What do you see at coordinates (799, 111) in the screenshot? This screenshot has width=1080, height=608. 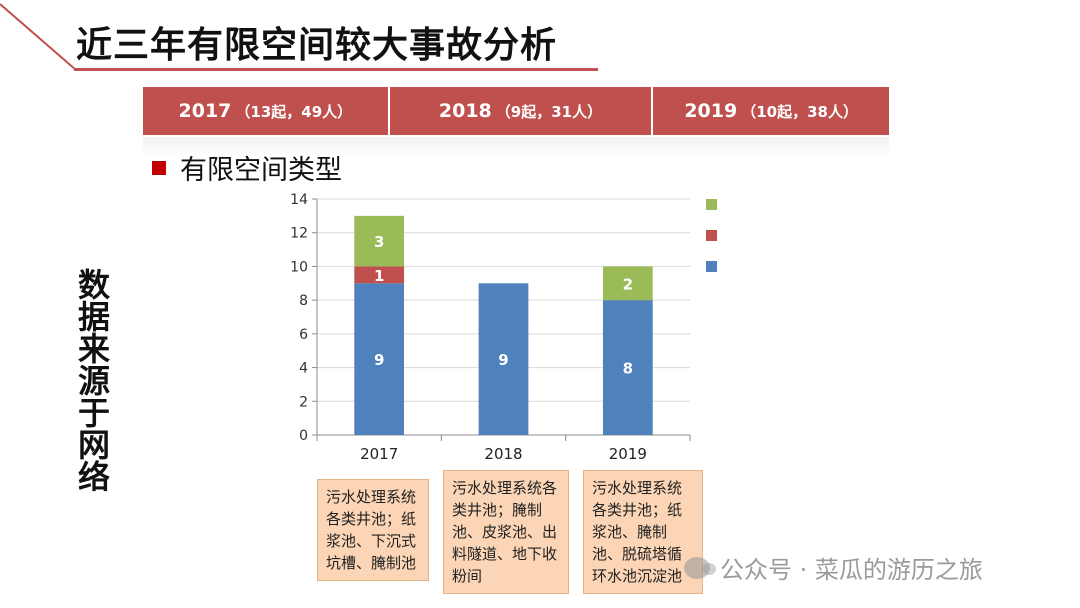 I see `year-detail: （10起，38人）` at bounding box center [799, 111].